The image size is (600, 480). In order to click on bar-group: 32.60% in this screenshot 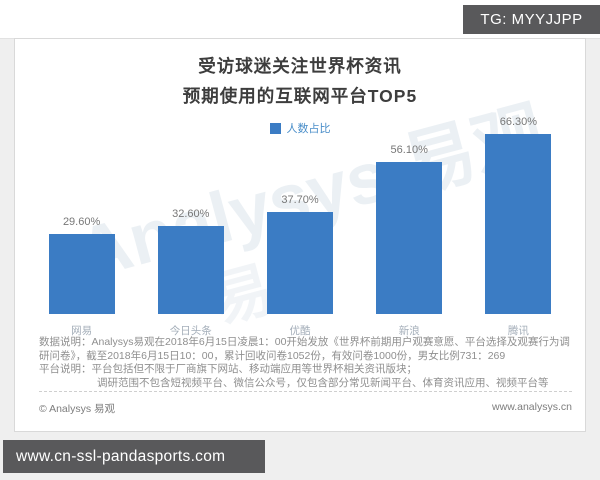, I will do `click(190, 209)`.